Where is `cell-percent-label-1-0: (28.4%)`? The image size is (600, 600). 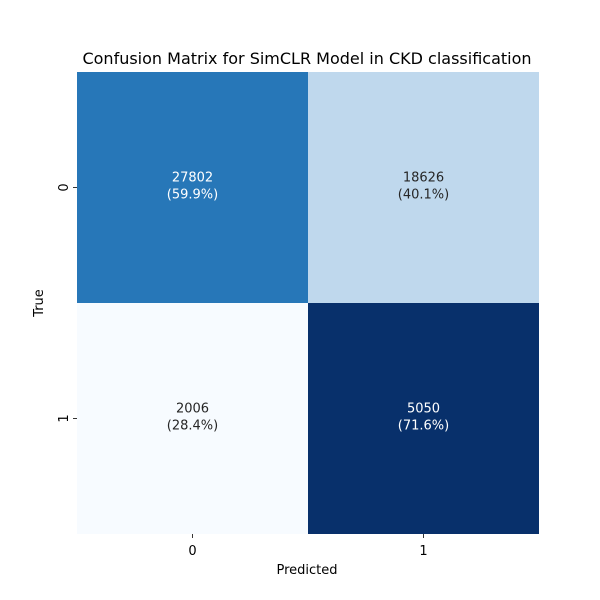
cell-percent-label-1-0: (28.4%) is located at coordinates (192, 426).